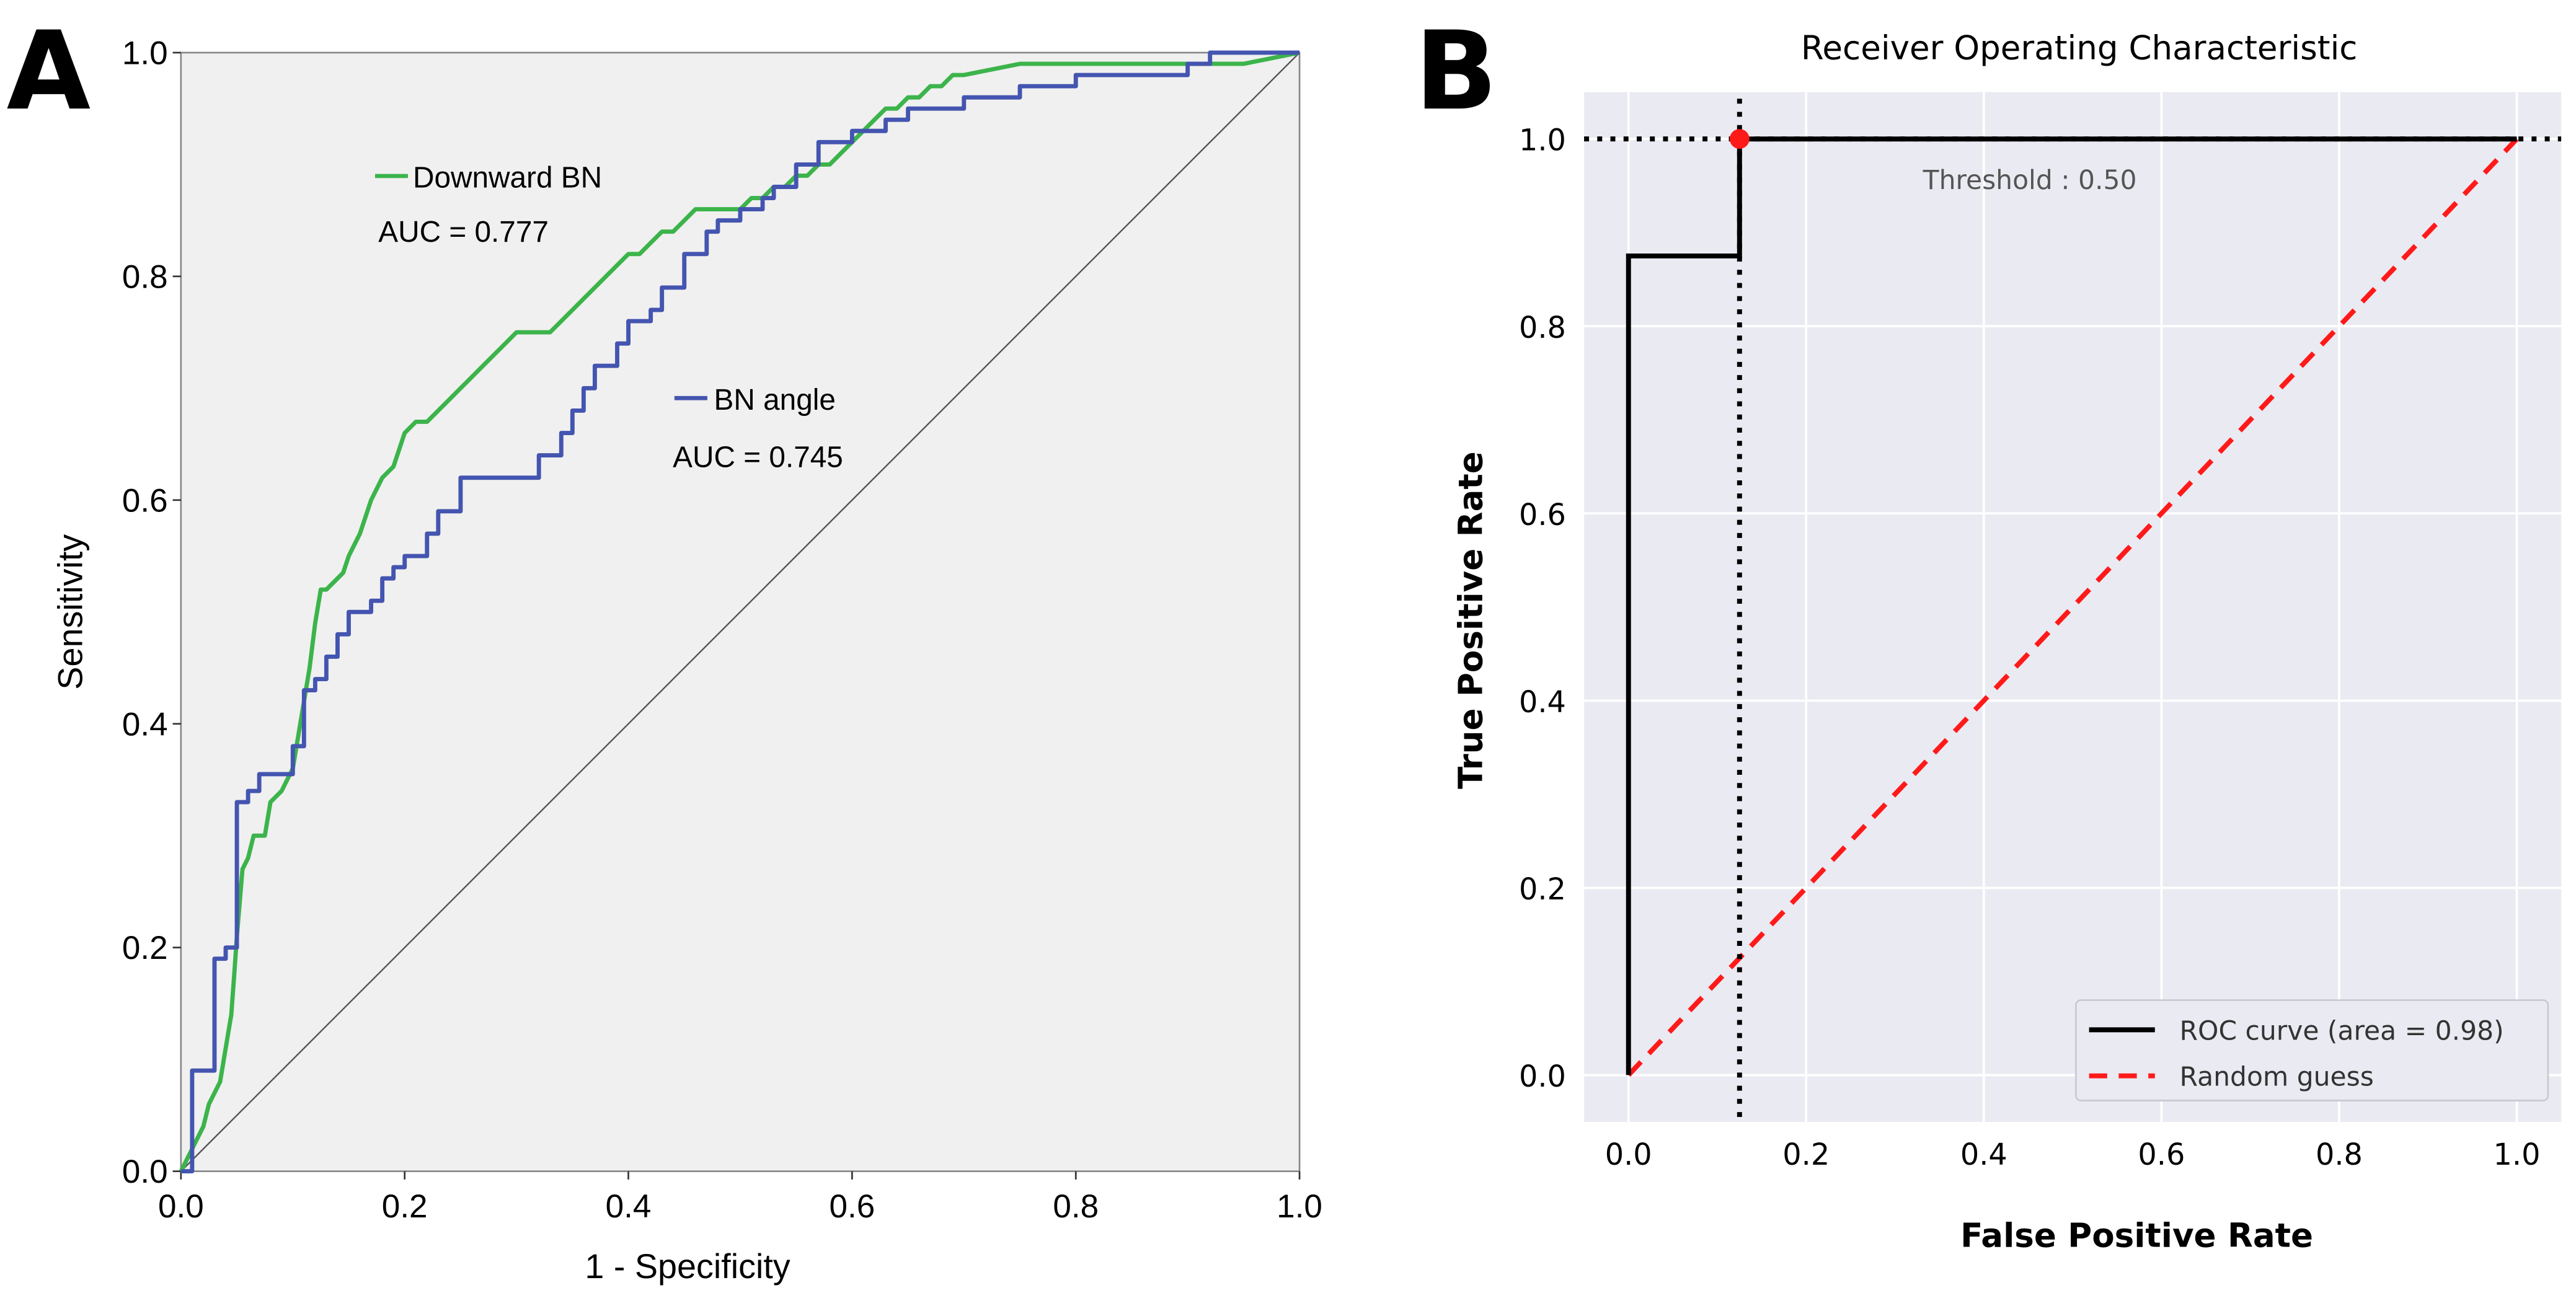  I want to click on y-axis-ticks-b: 0.0 0.2 0.4 0.6 0.8 1.0, so click(1542, 609).